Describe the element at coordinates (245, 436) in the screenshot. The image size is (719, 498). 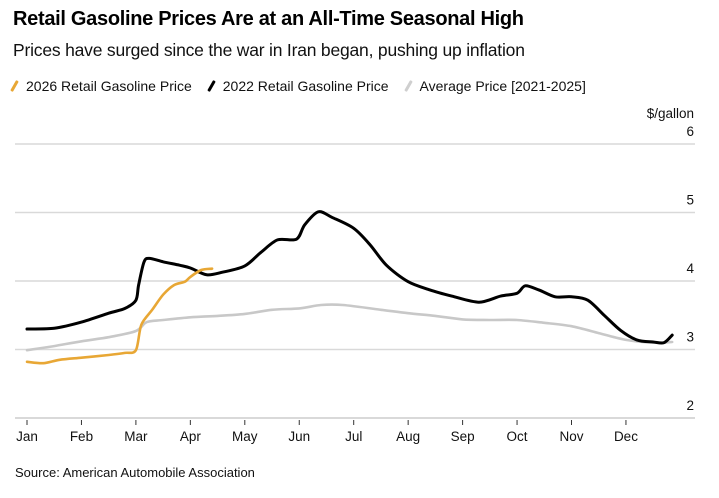
I see `x-tick-label: May` at that location.